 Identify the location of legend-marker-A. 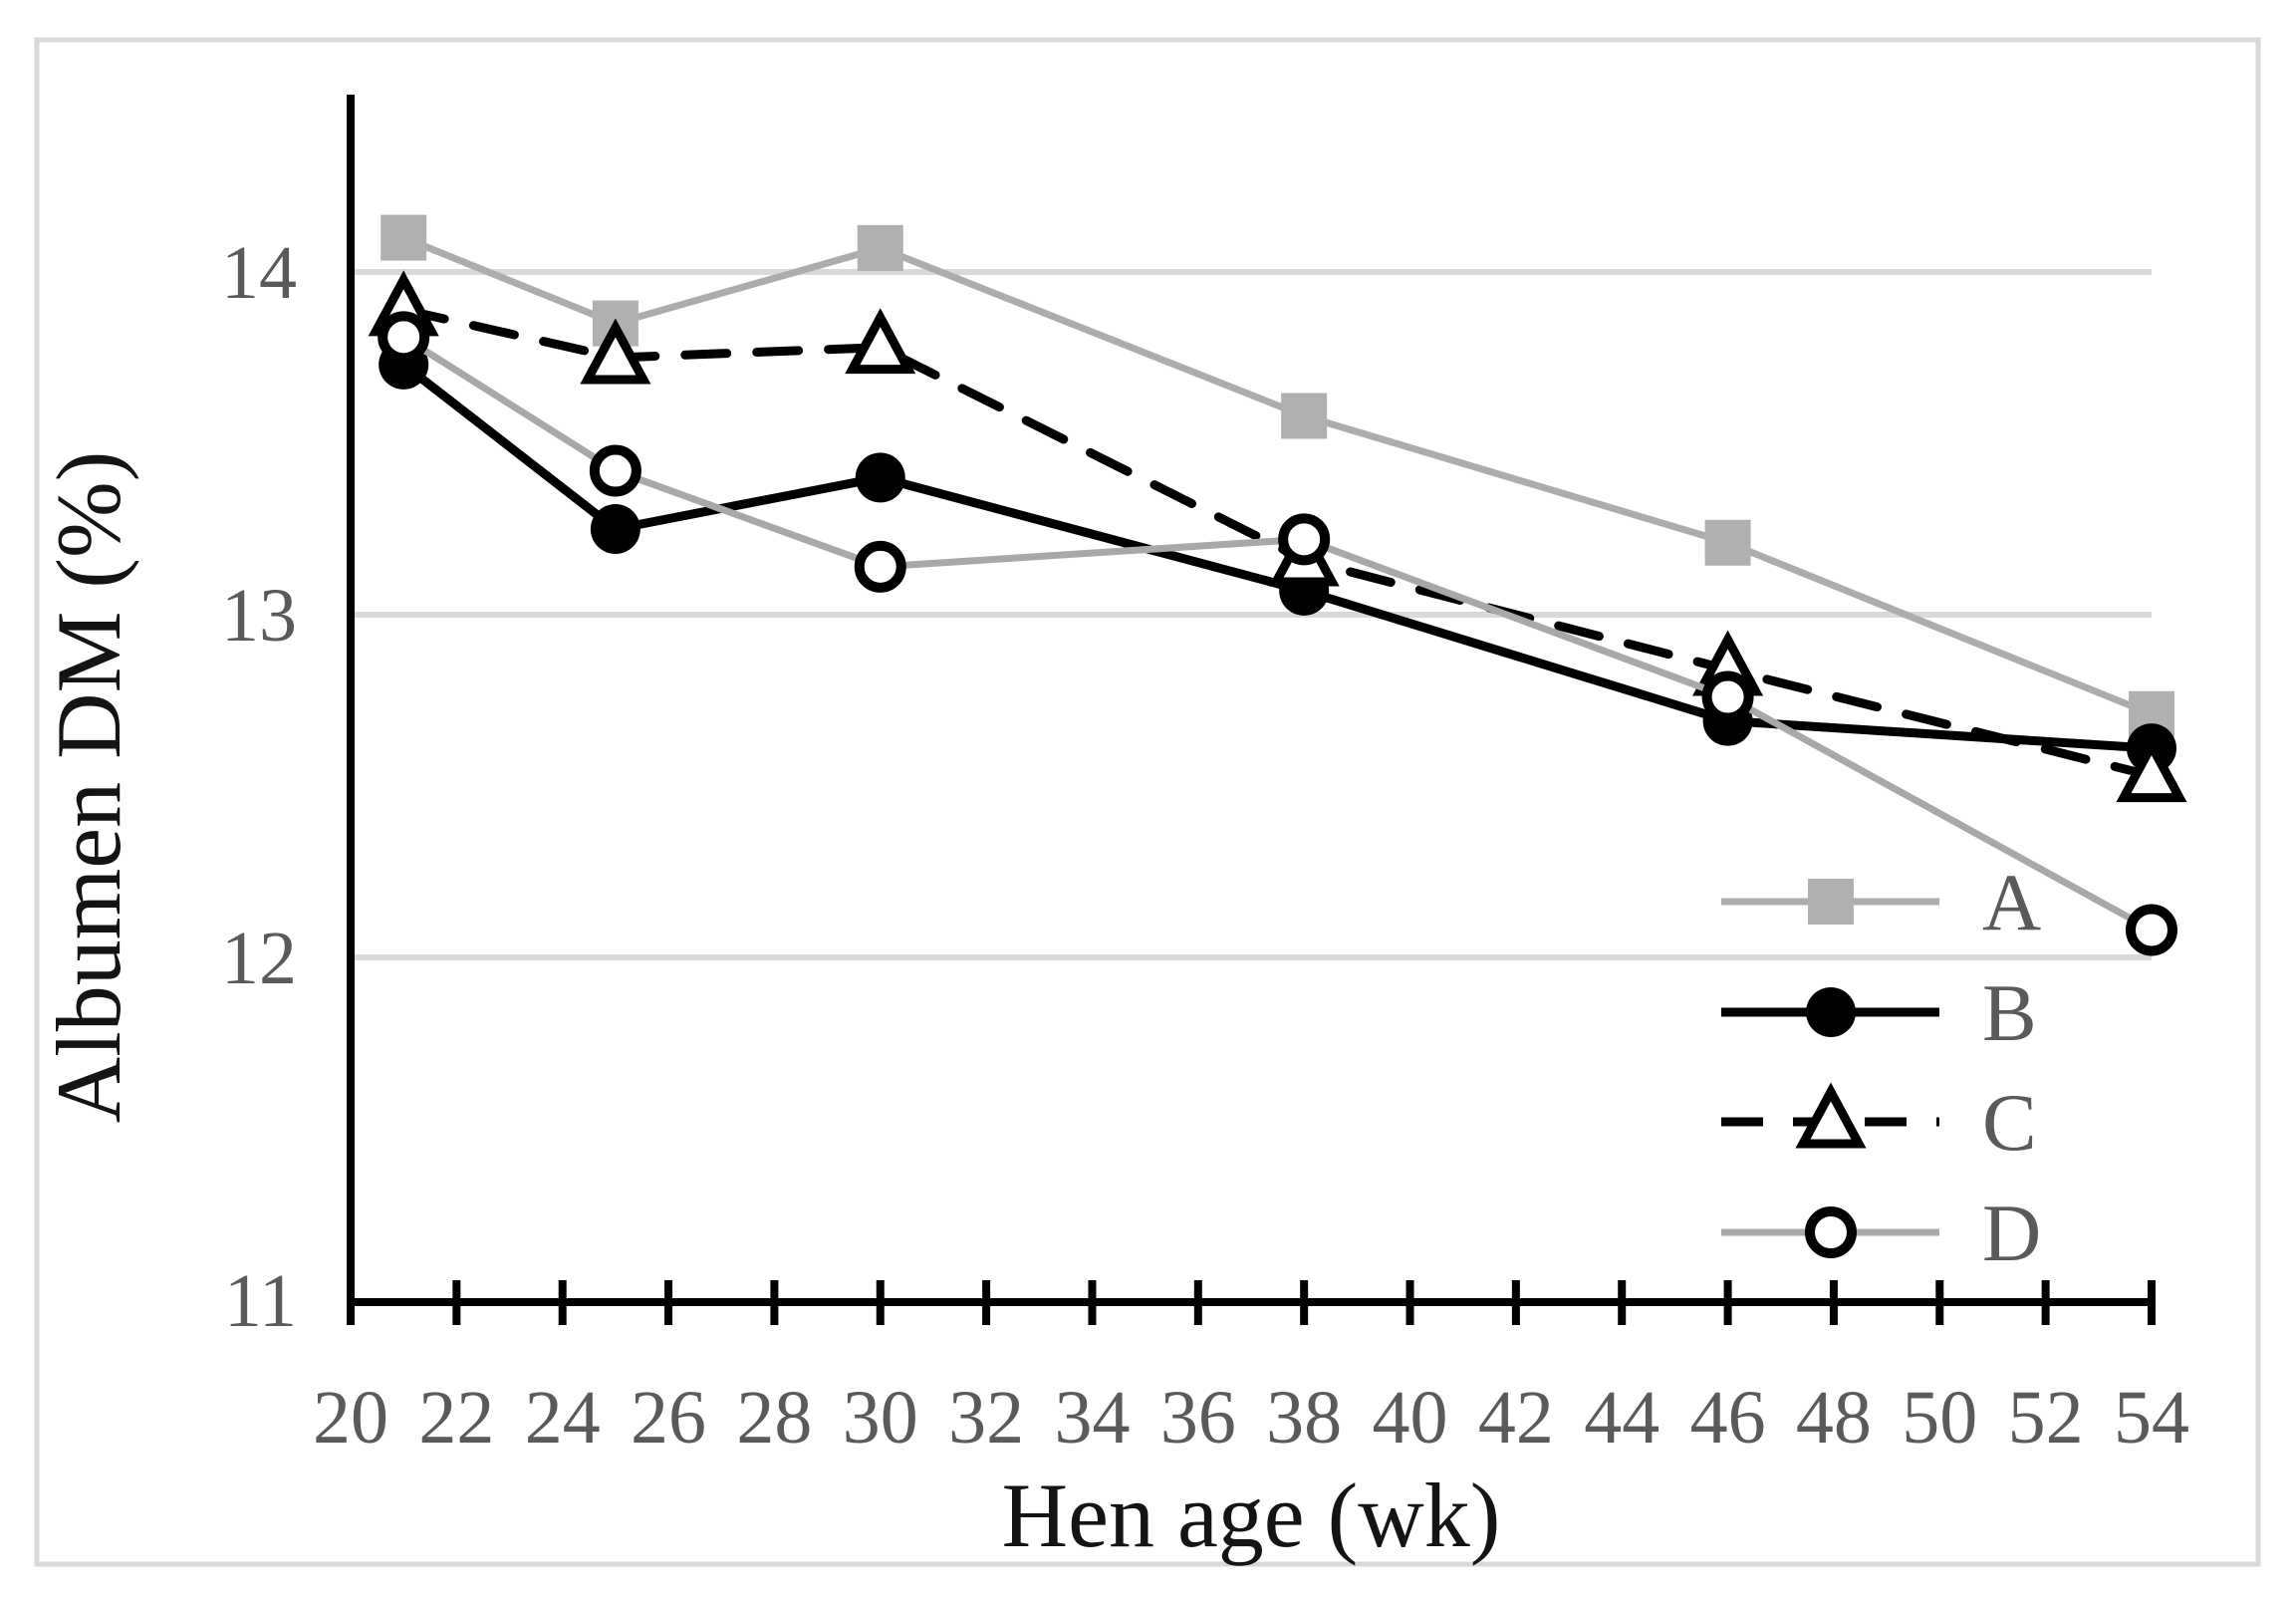
(1831, 902).